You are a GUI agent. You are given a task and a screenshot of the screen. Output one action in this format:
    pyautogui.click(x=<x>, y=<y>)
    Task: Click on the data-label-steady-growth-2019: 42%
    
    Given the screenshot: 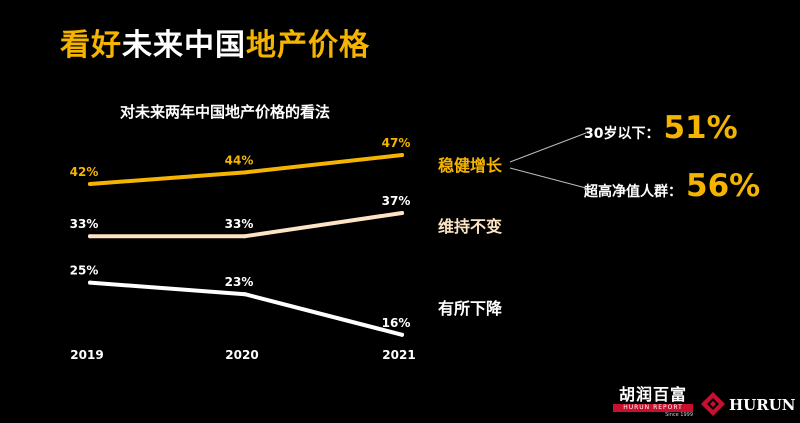 What is the action you would take?
    pyautogui.click(x=84, y=172)
    